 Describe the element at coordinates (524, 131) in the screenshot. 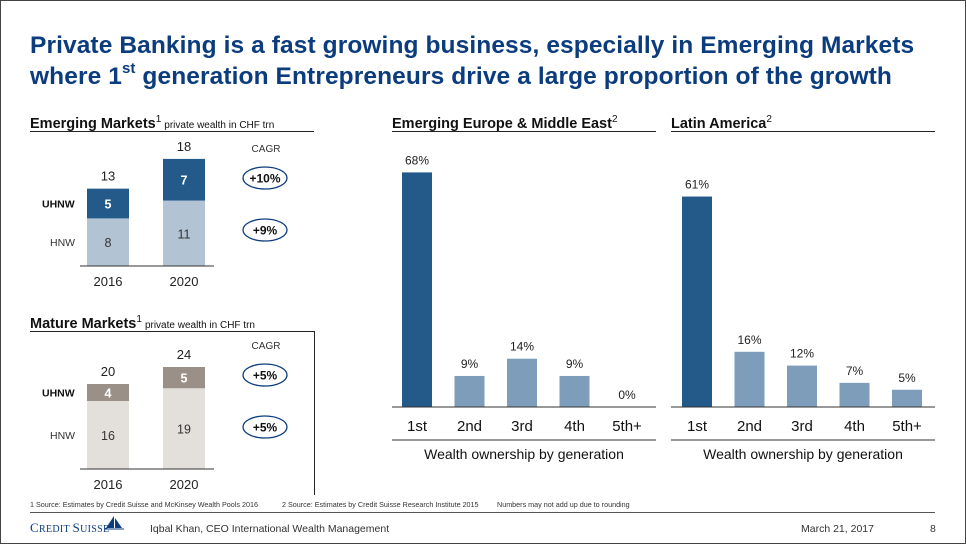

I see `europe-rule` at that location.